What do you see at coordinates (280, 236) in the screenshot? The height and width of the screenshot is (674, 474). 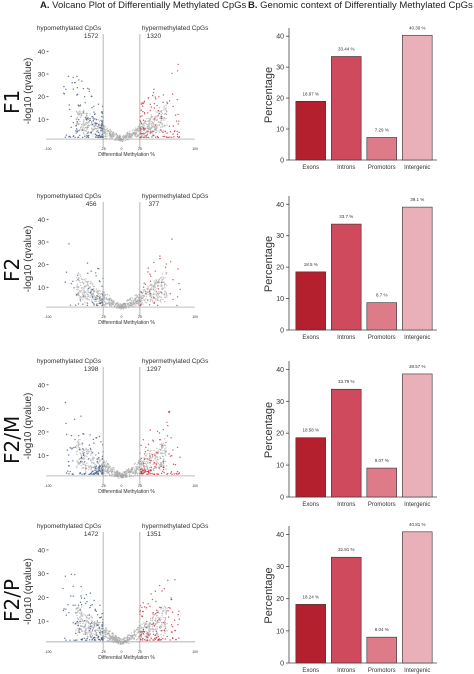 I see `bar-y-tick: 30` at bounding box center [280, 236].